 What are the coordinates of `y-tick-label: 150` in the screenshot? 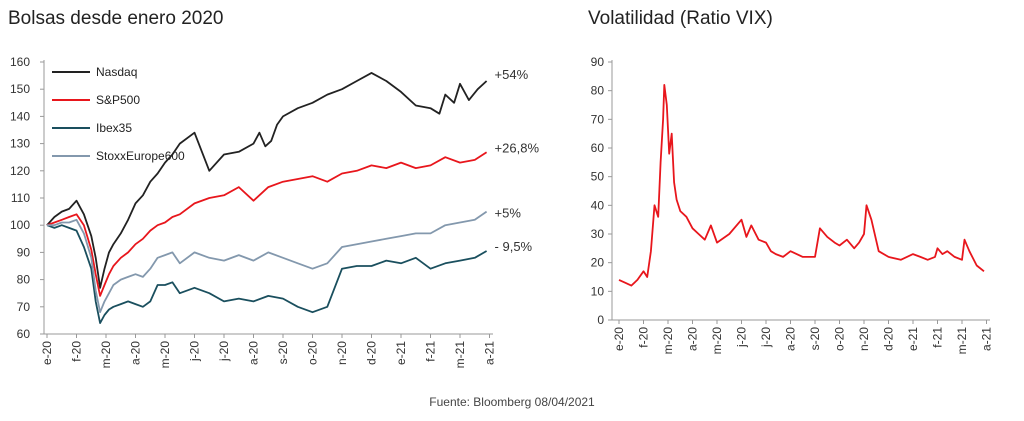 It's located at (20, 89).